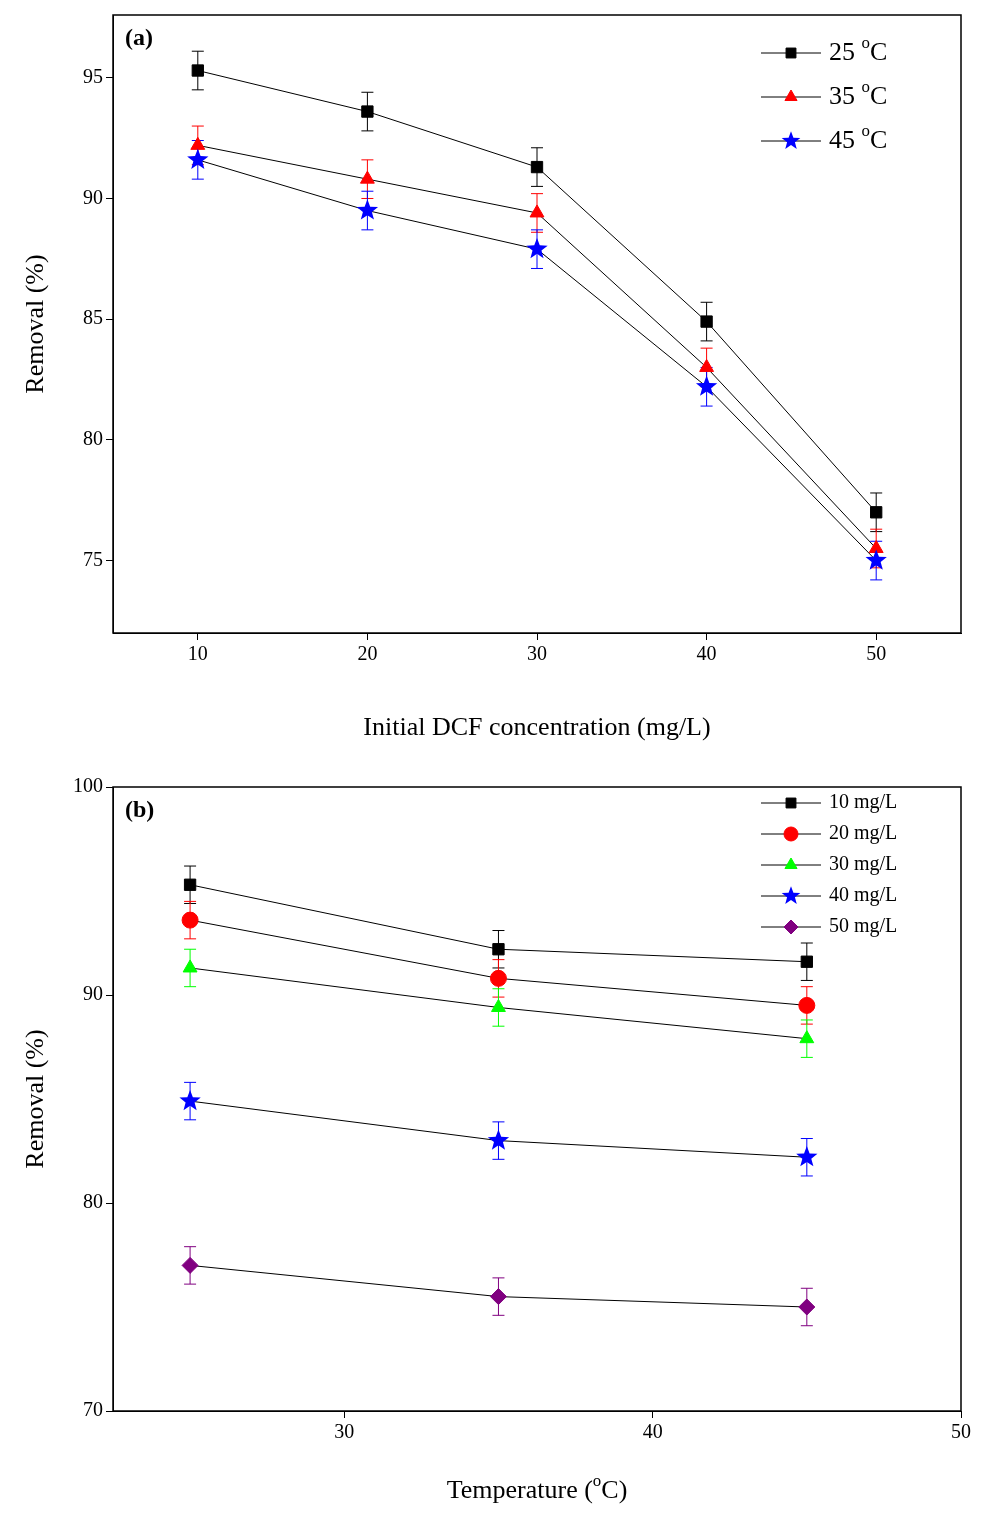 The width and height of the screenshot is (983, 1513). Describe the element at coordinates (367, 653) in the screenshot. I see `x-tick-label: 20` at that location.